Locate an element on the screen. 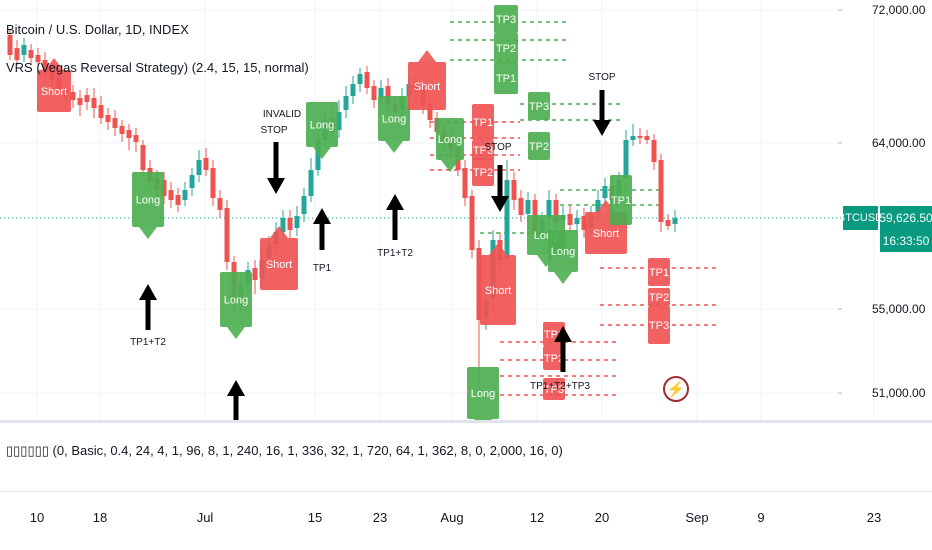 Image resolution: width=932 pixels, height=550 pixels. price-label-51000: 51,000.00 is located at coordinates (899, 393).